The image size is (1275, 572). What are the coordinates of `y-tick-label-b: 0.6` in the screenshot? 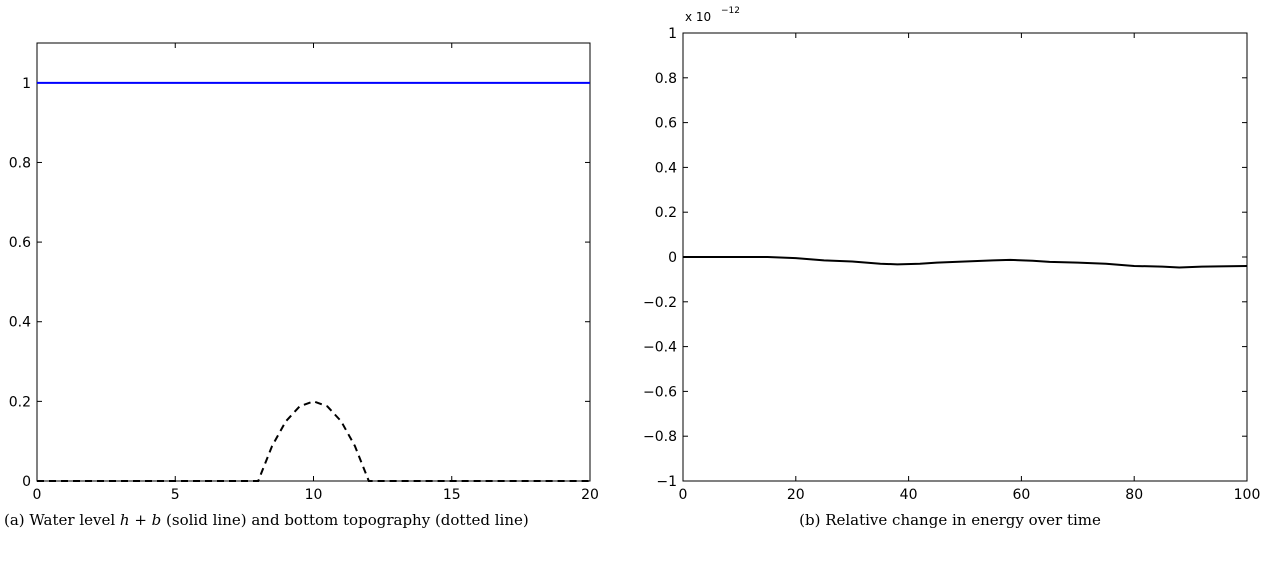 It's located at (666, 124).